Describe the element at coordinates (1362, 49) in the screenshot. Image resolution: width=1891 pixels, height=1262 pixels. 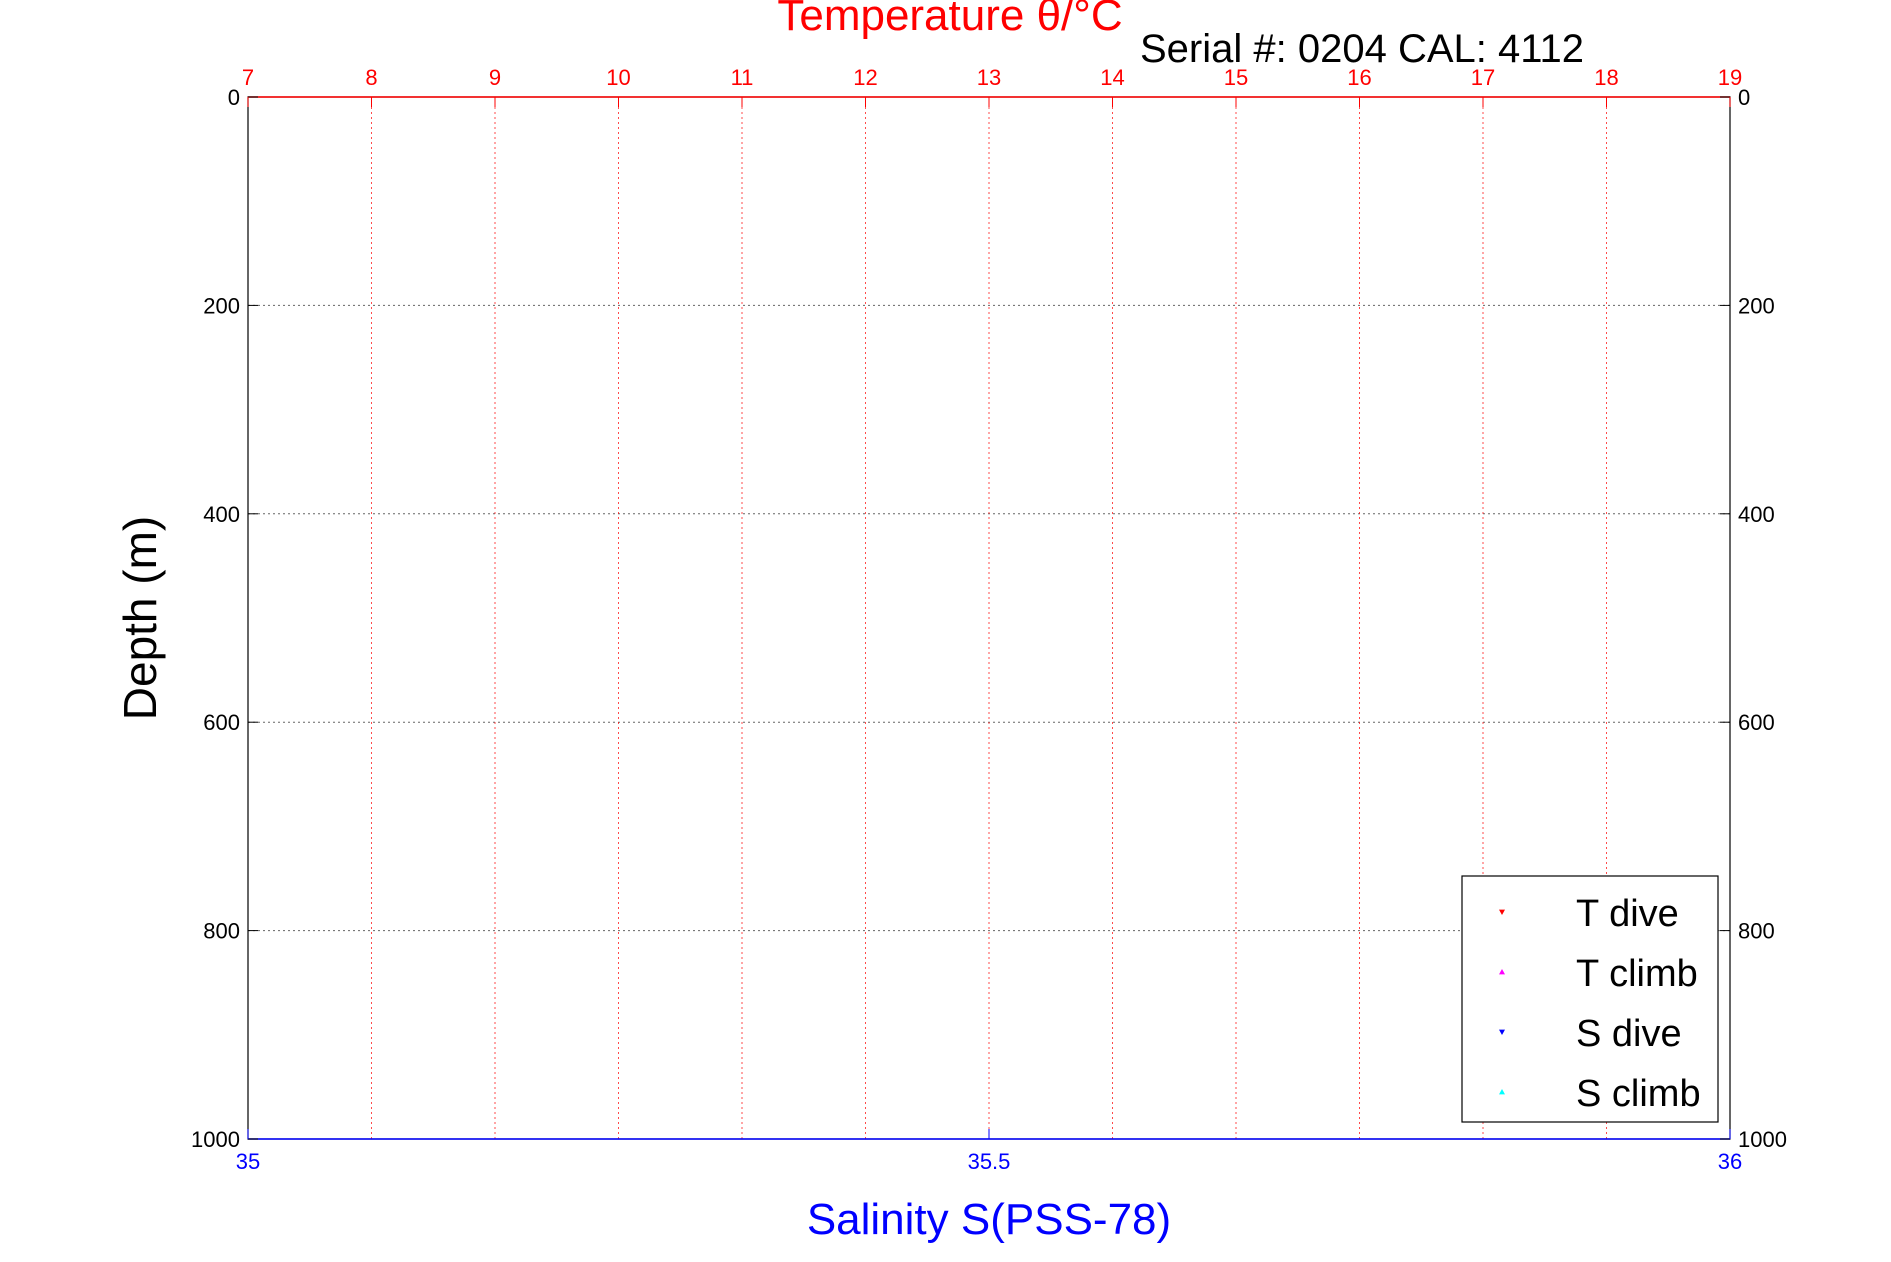
I see `chart-subtitle: Serial #: 0204 CAL: 4112` at that location.